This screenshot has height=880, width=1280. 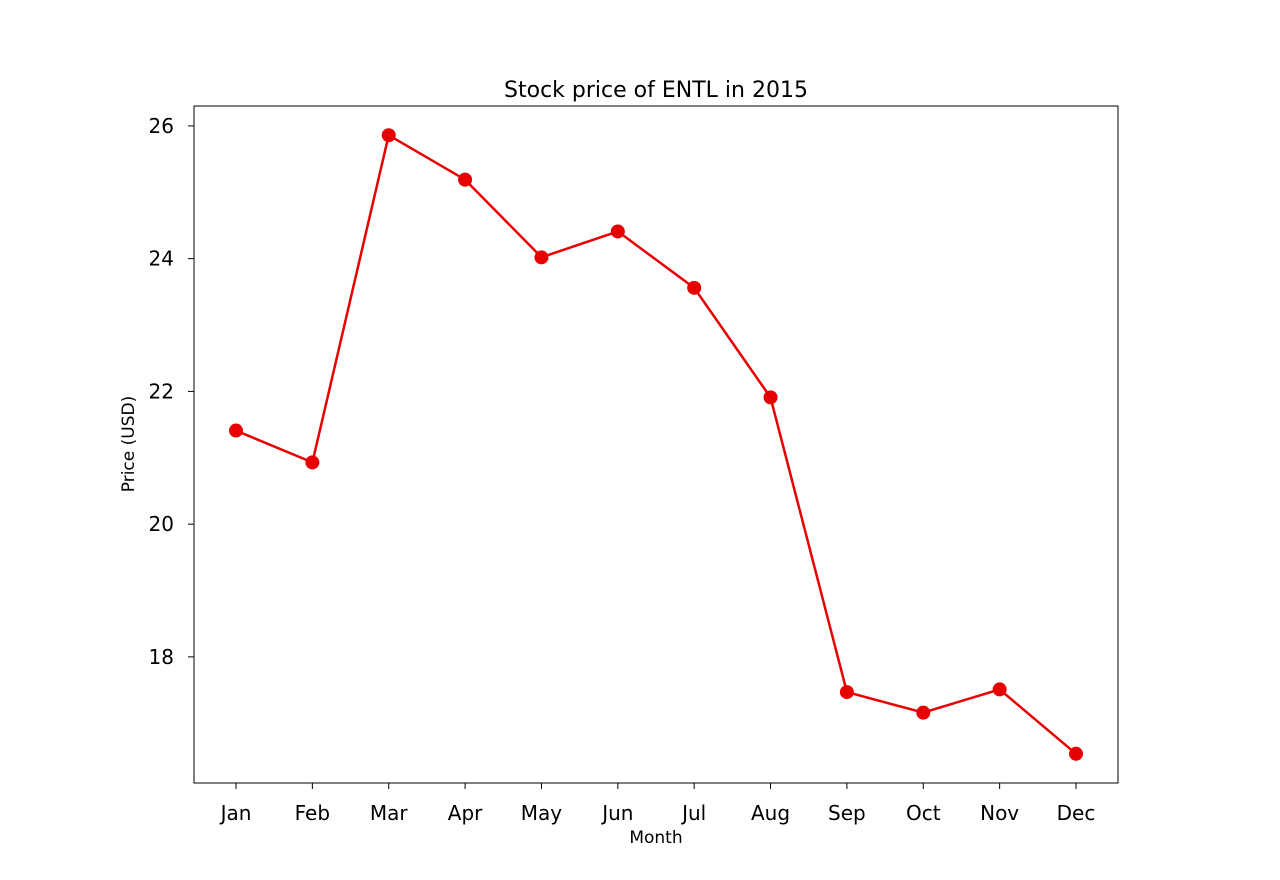 What do you see at coordinates (999, 689) in the screenshot?
I see `data-point-nov` at bounding box center [999, 689].